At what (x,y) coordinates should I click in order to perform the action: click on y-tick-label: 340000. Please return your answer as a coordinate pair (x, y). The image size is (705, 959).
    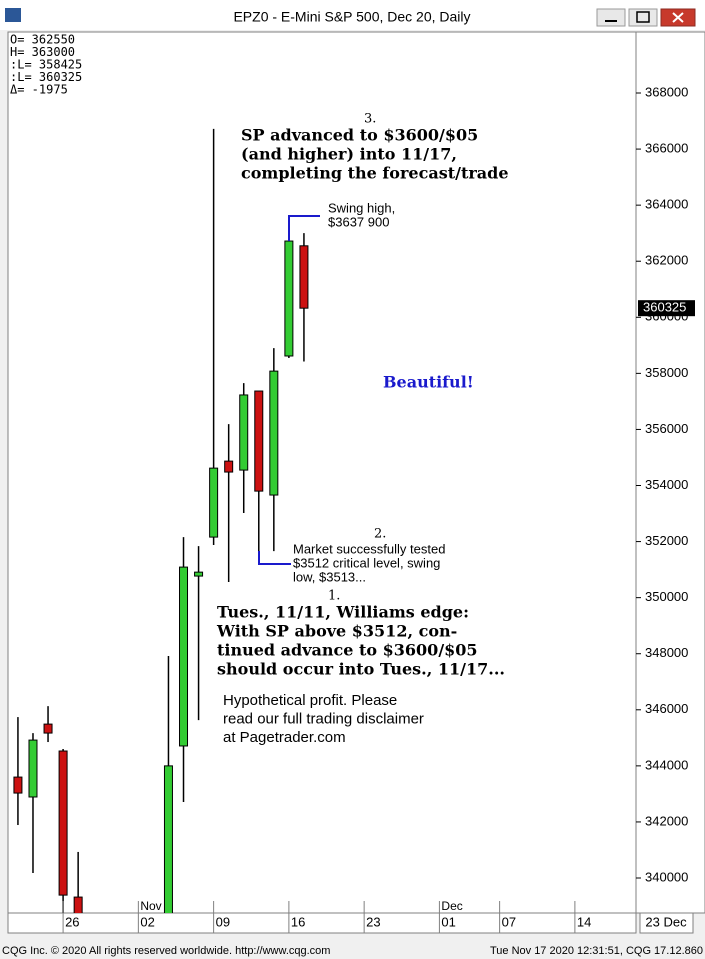
    Looking at the image, I should click on (666, 876).